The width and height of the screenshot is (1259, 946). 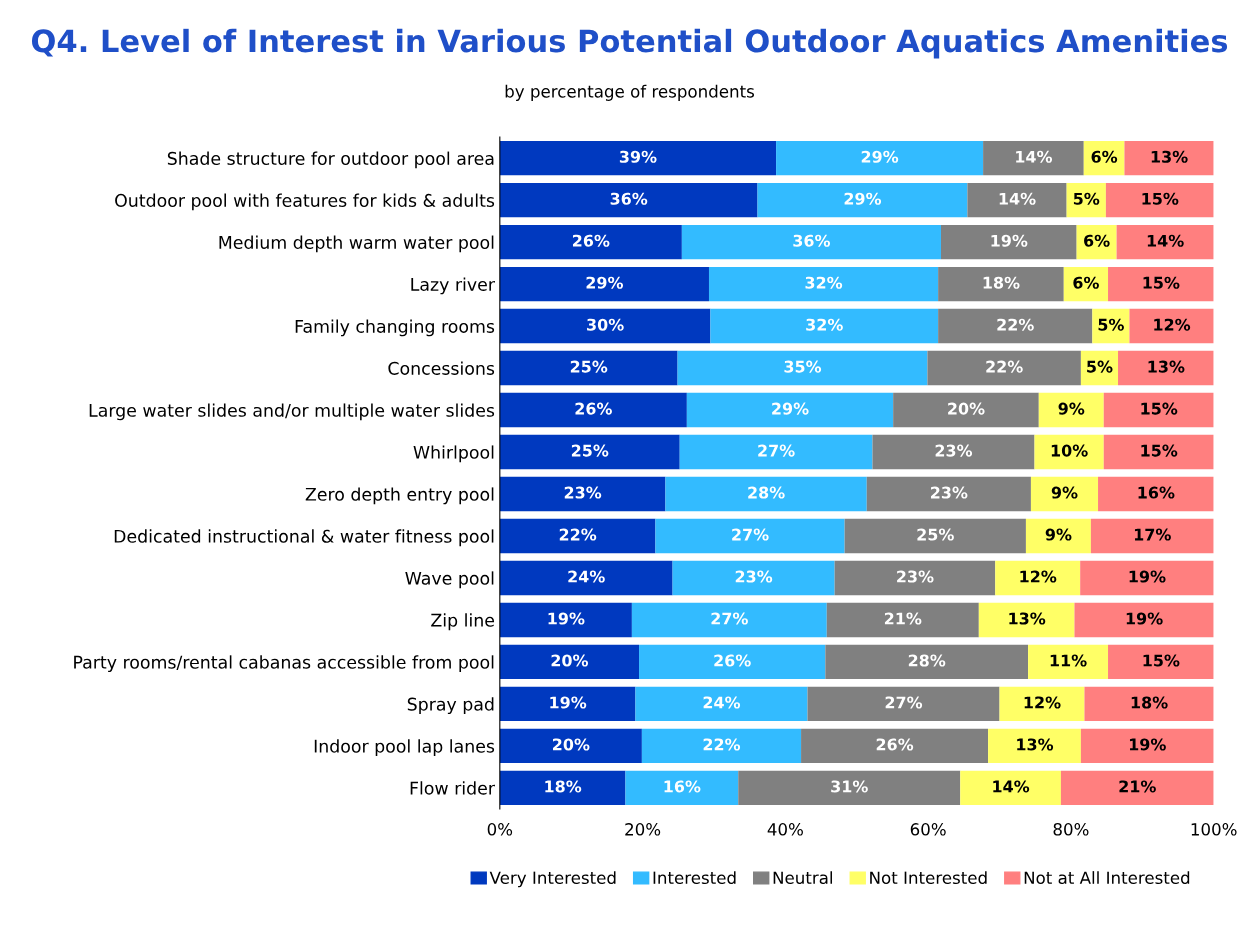 I want to click on legend-label: Very Interested, so click(x=552, y=879).